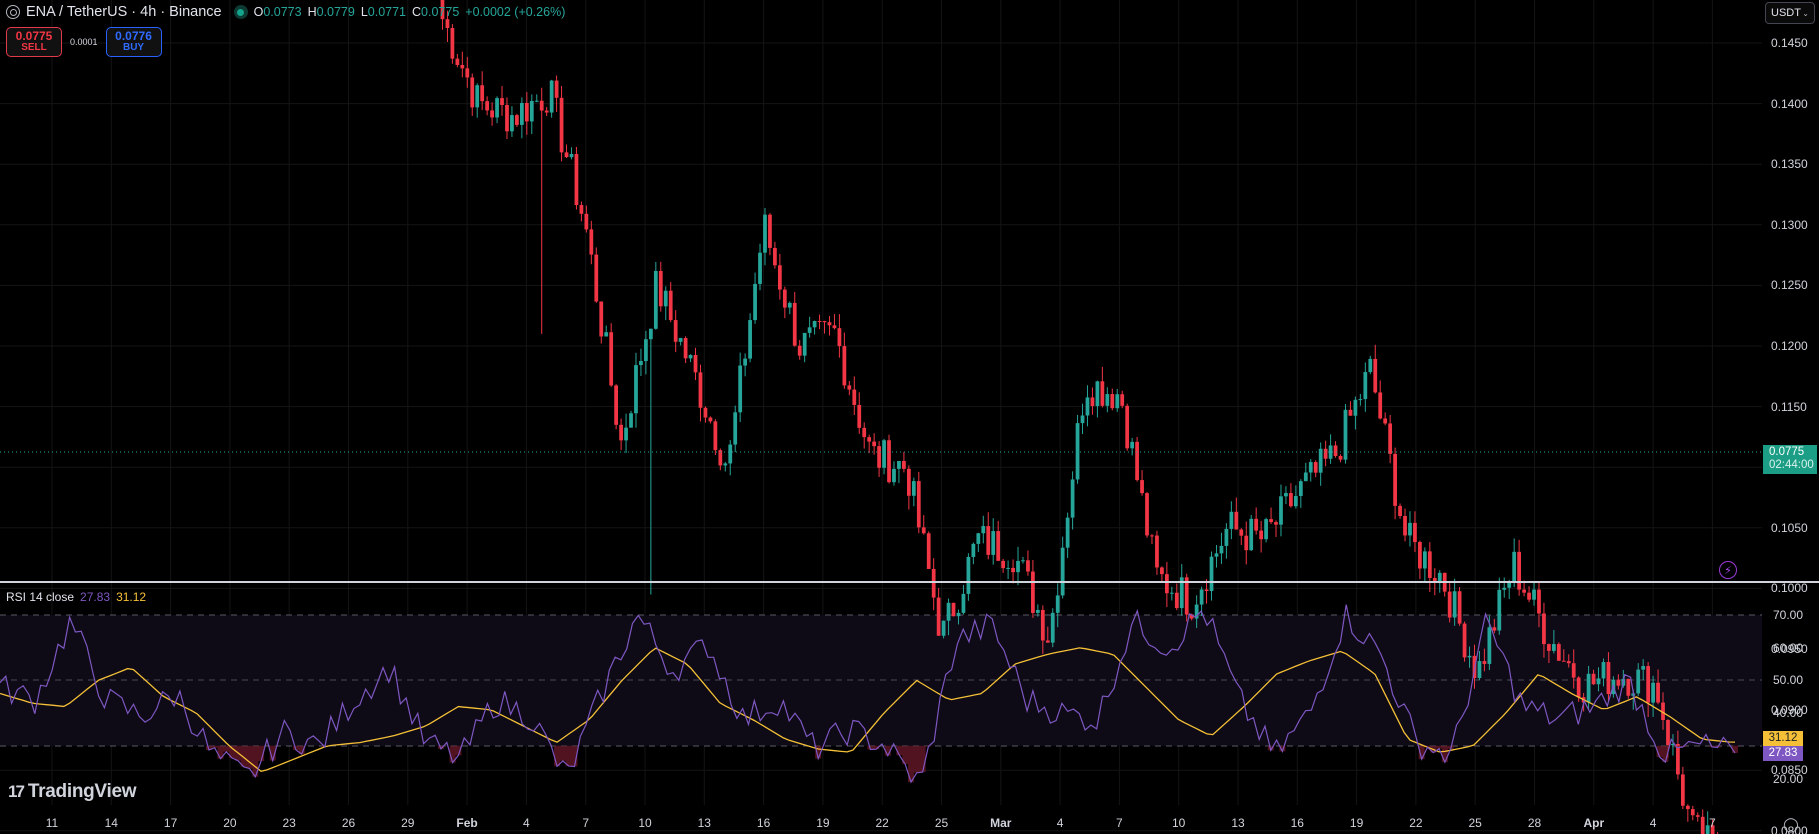  I want to click on time-tick: 28, so click(1534, 823).